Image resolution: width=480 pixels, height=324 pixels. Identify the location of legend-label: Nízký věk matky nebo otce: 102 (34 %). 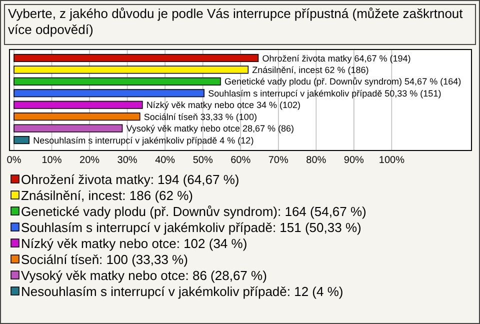
(134, 243).